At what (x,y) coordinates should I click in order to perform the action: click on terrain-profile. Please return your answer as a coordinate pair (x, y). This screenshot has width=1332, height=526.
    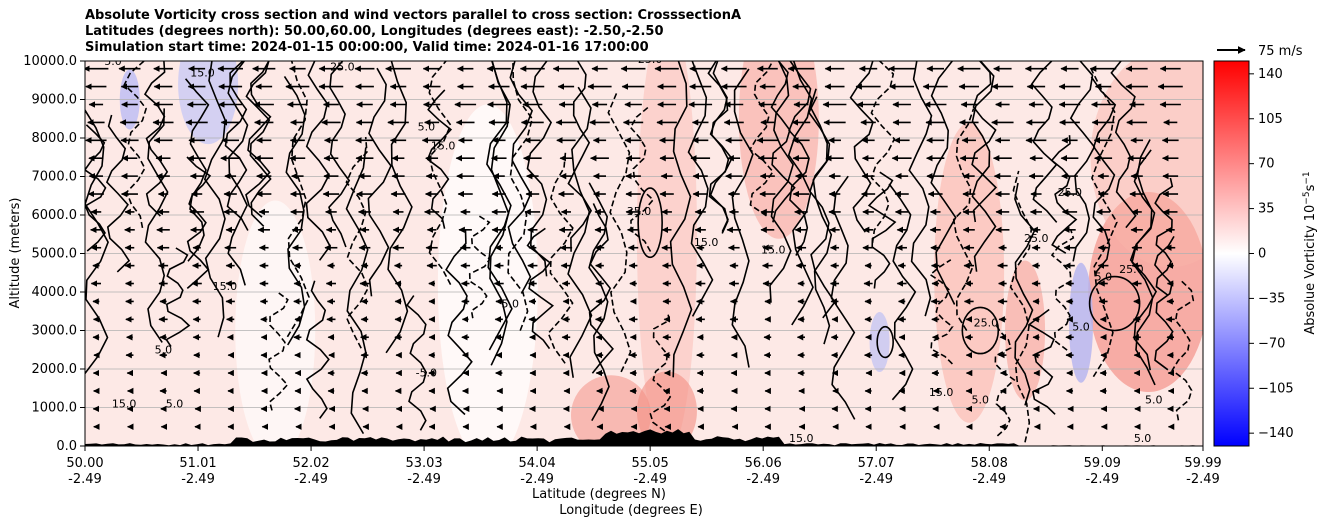
    Looking at the image, I should click on (644, 437).